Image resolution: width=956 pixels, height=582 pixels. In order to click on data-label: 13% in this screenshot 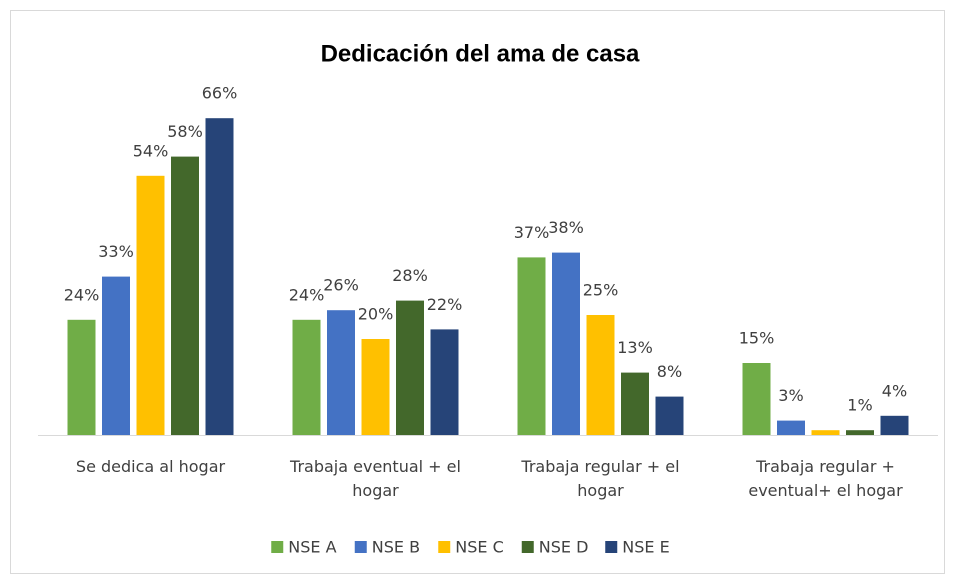, I will do `click(635, 347)`.